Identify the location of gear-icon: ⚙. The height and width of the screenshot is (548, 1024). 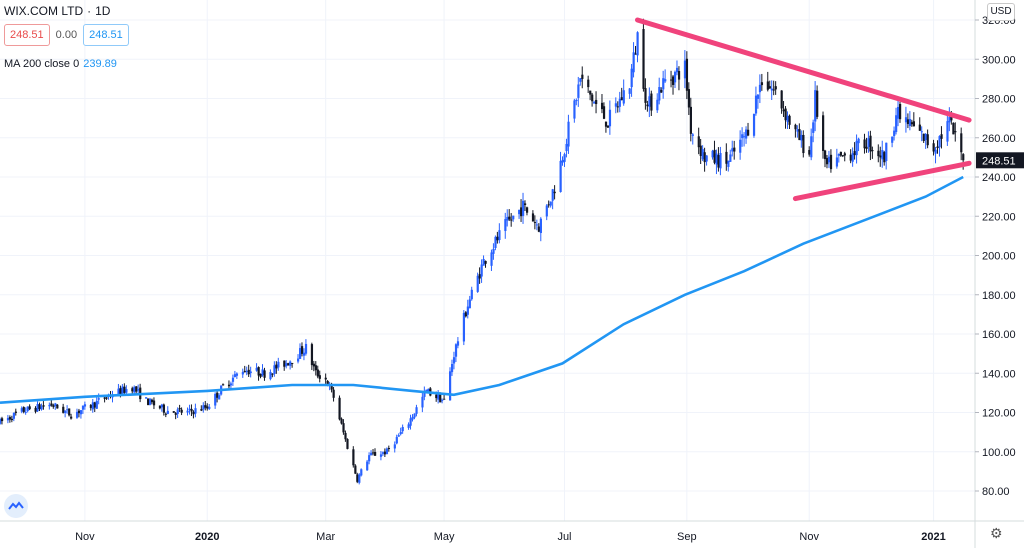
(996, 533).